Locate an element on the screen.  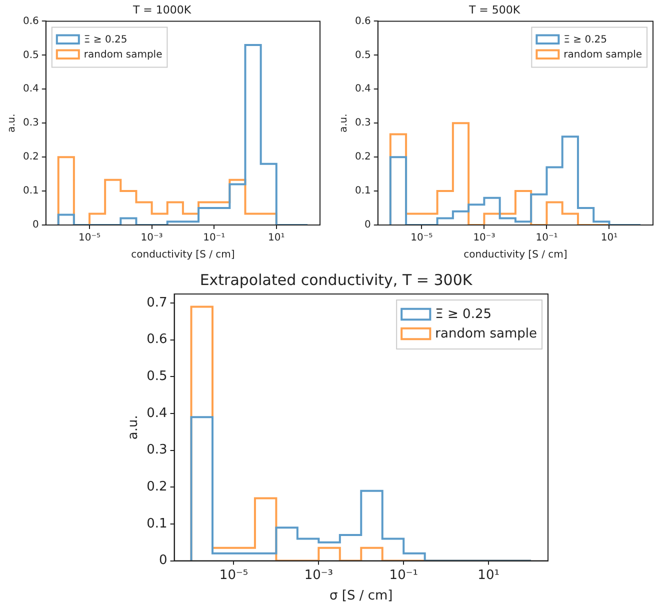
y-tick-label: 0.7 is located at coordinates (157, 302).